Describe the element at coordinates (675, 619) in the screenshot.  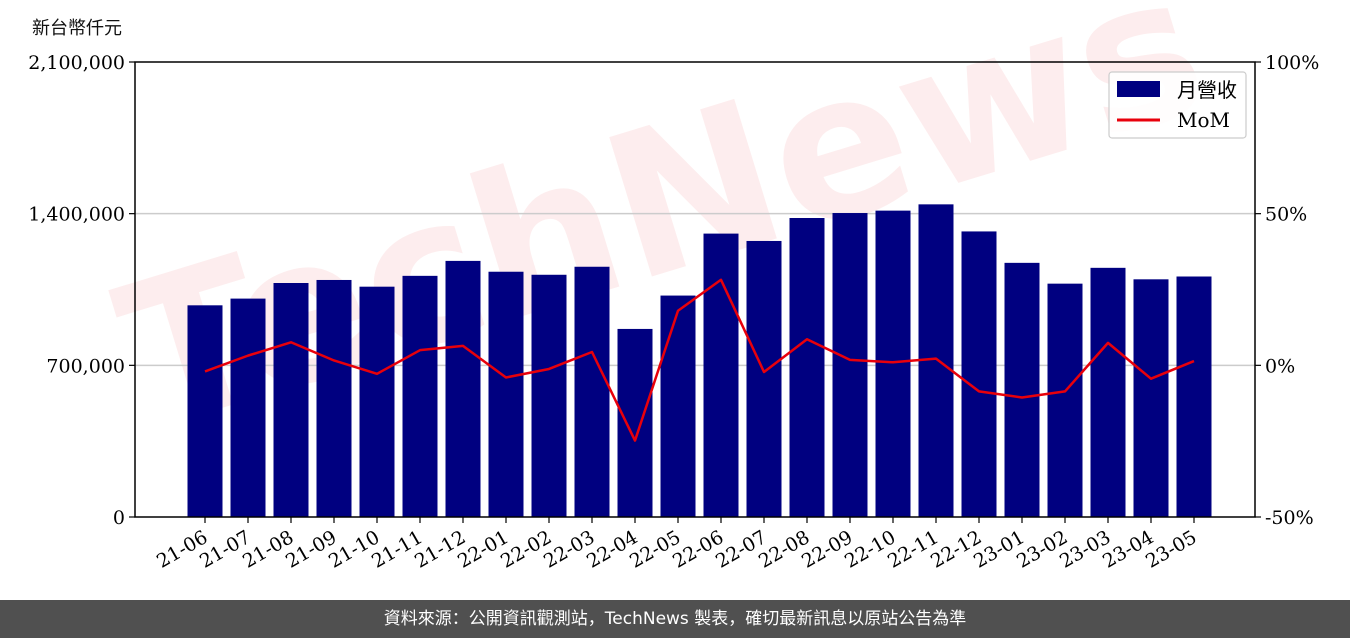
I see `source-footer: 資料來源：公開資訊觀測站，TechNews 製表，確切最新訊息以原站公告為準` at that location.